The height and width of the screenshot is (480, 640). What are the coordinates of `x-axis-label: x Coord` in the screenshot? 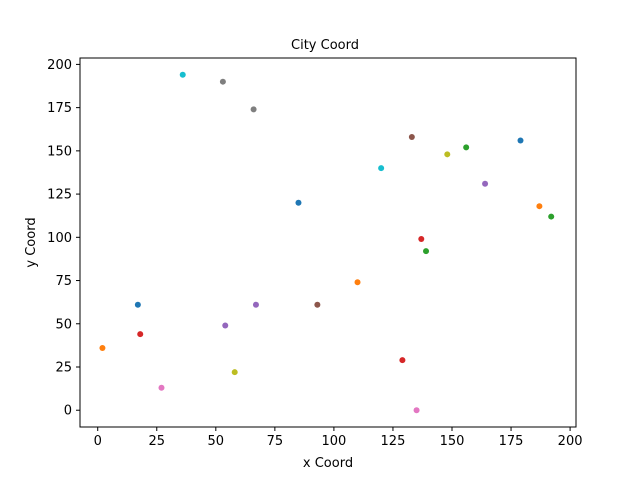 It's located at (328, 463).